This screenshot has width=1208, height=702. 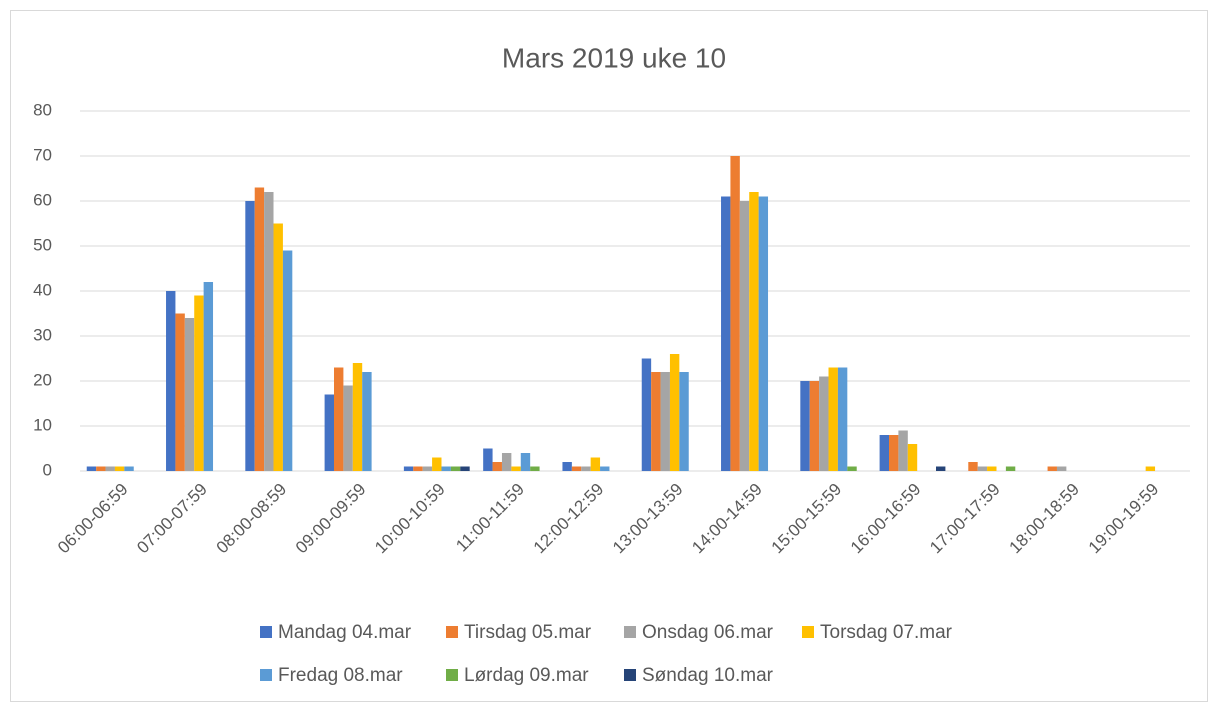 What do you see at coordinates (42, 334) in the screenshot?
I see `y-tick-label: 30` at bounding box center [42, 334].